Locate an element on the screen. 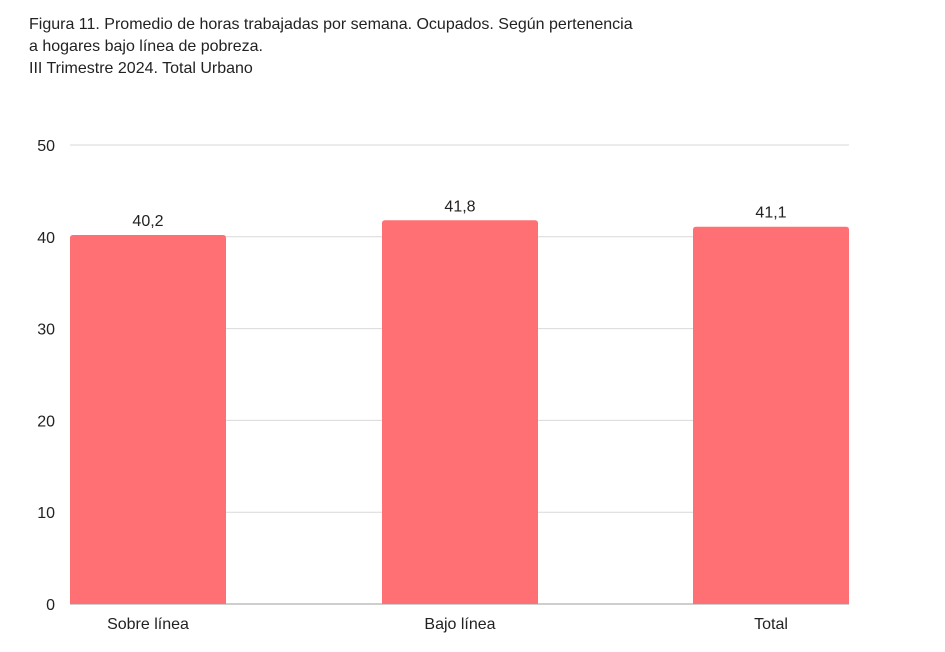 The image size is (945, 652). category-label: Total is located at coordinates (771, 624).